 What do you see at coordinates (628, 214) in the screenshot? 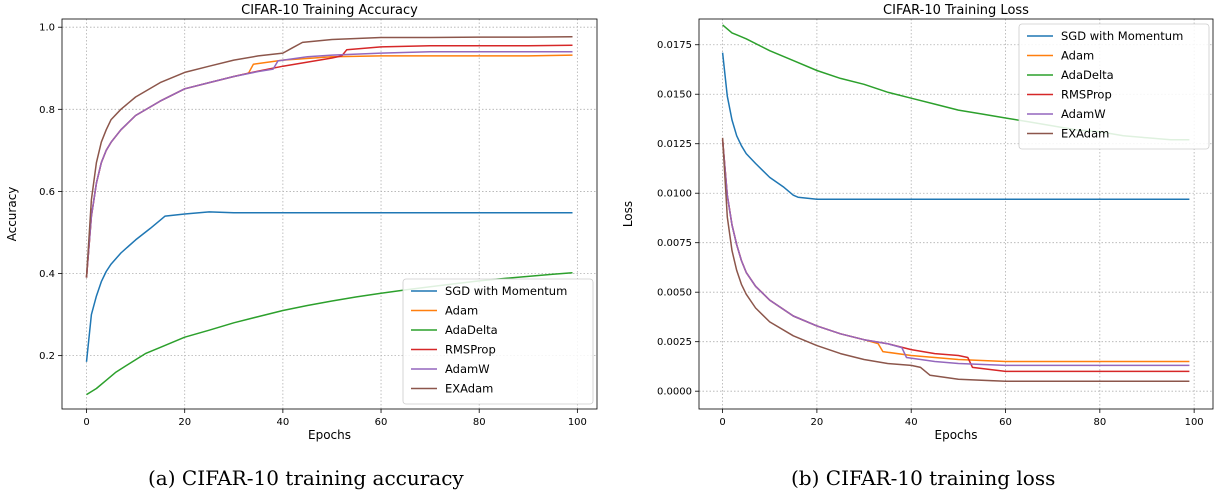
I see `y-axis-label: Loss` at bounding box center [628, 214].